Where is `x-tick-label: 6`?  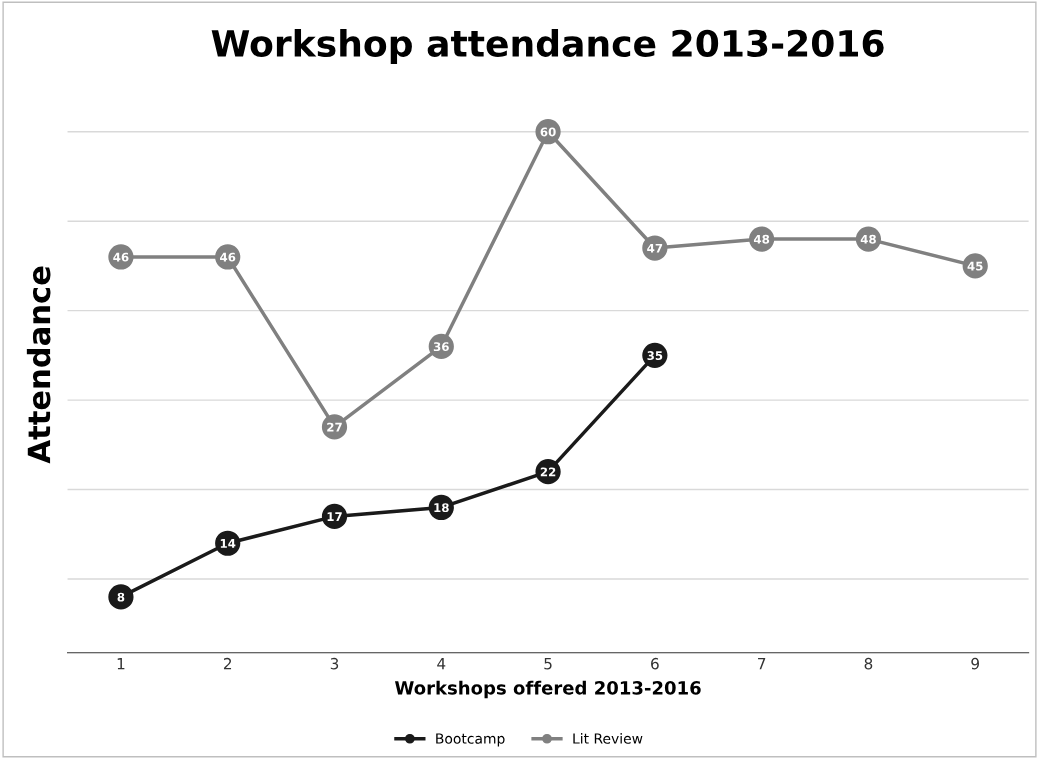 x-tick-label: 6 is located at coordinates (655, 663).